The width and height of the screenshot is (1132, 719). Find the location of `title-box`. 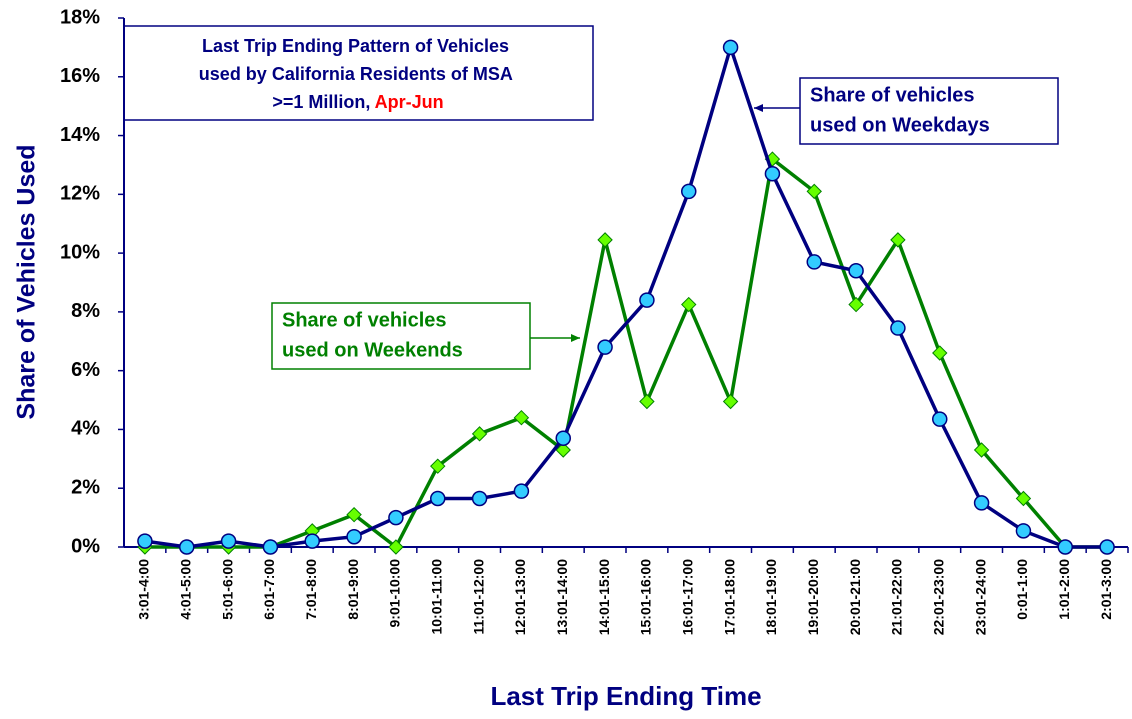

title-box is located at coordinates (358, 73).